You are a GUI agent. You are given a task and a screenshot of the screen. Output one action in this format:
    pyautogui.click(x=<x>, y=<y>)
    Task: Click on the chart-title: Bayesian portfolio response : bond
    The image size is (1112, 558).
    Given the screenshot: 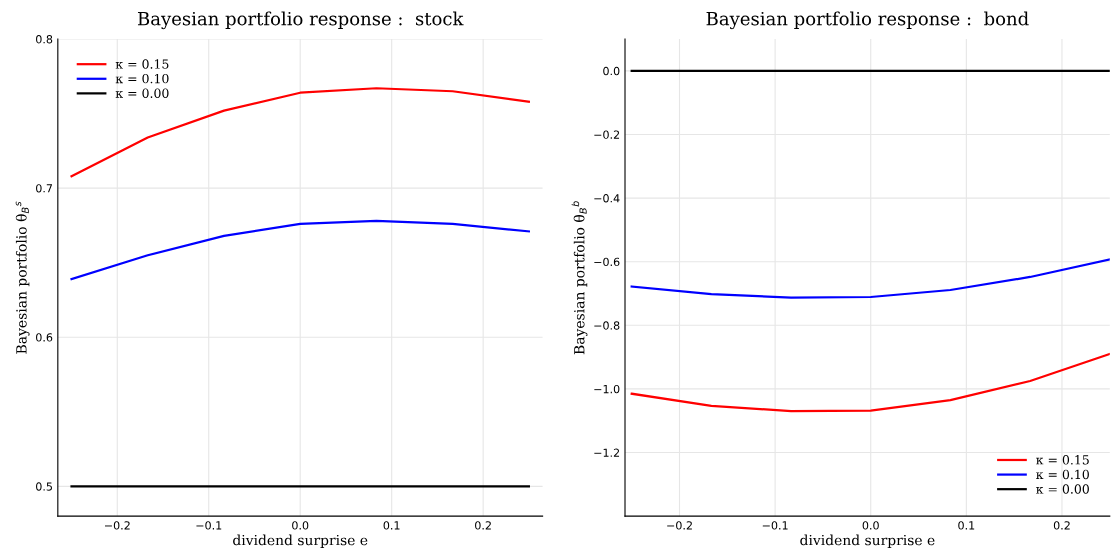 What is the action you would take?
    pyautogui.click(x=867, y=20)
    